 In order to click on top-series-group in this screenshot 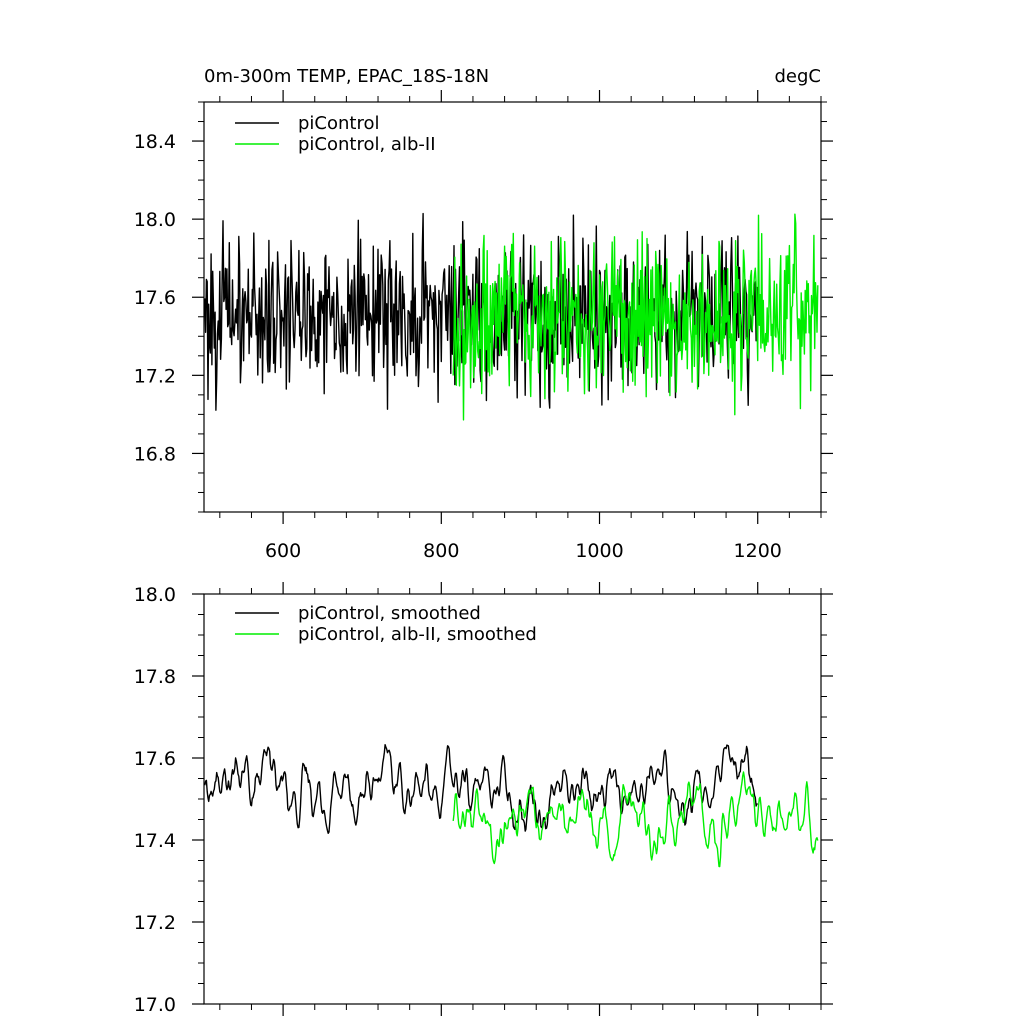, I will do `click(511, 316)`.